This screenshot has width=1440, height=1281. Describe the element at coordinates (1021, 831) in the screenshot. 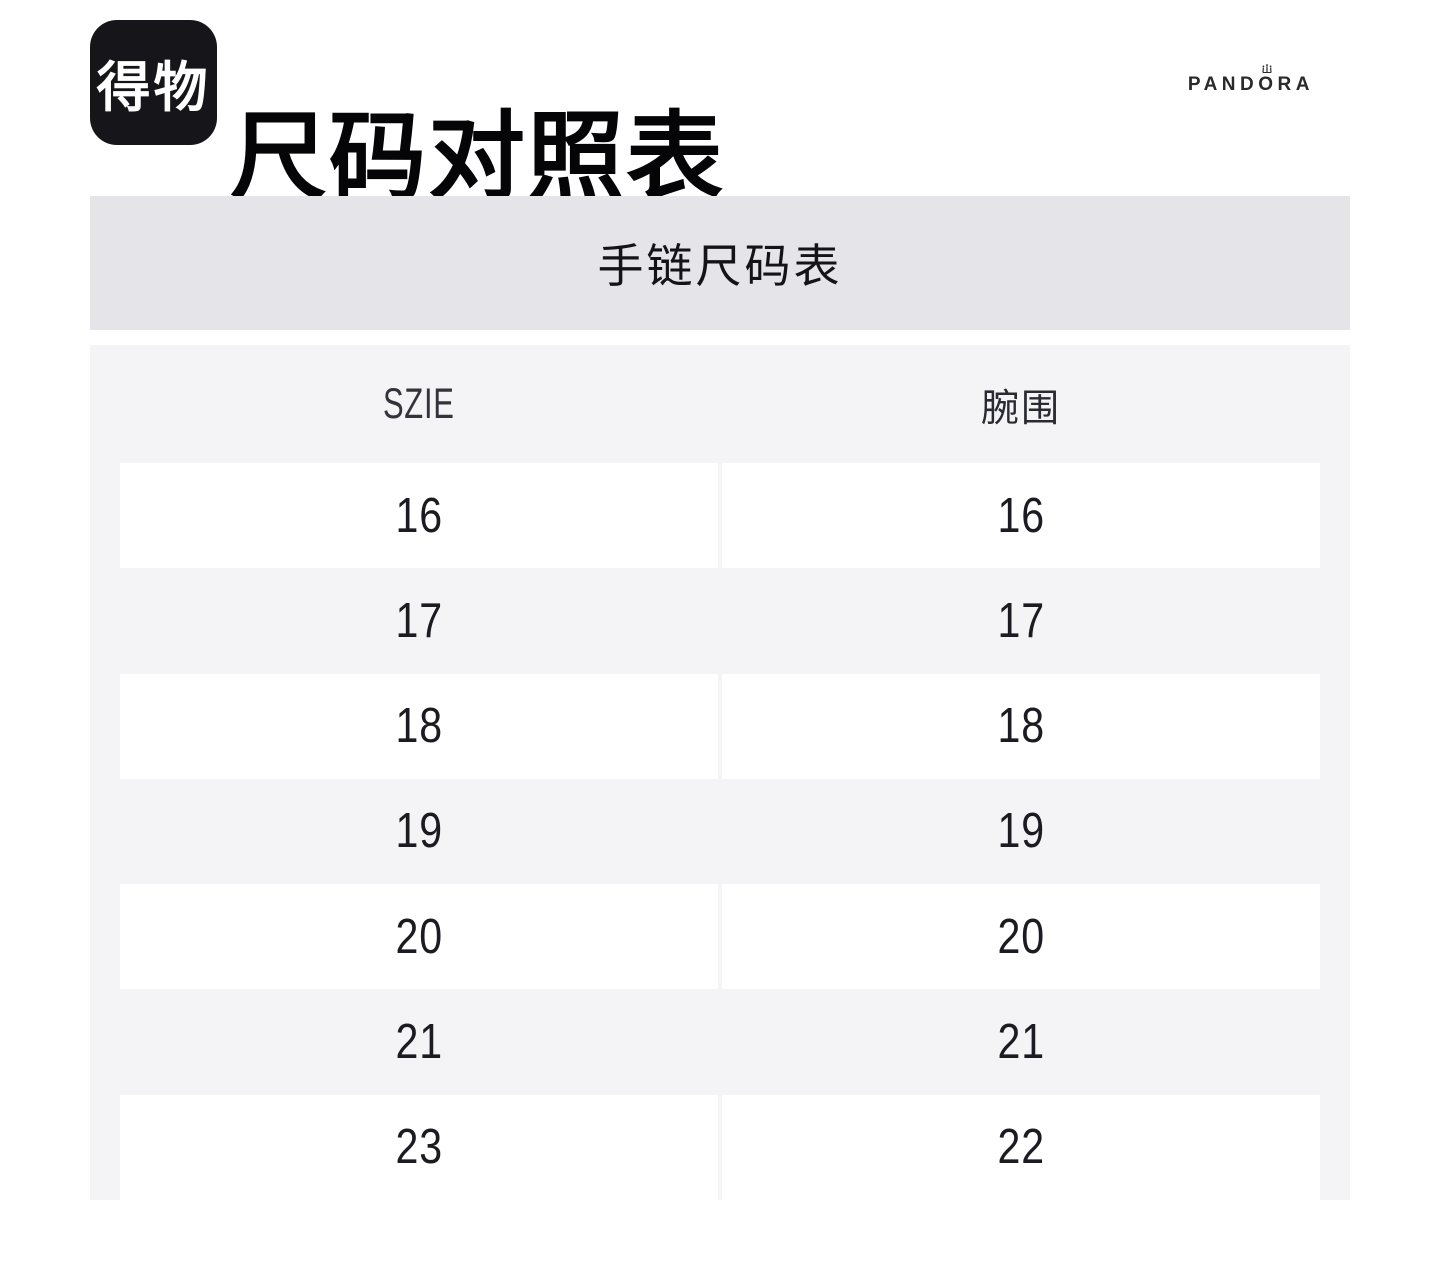

I see `wrist-cell: 19` at that location.